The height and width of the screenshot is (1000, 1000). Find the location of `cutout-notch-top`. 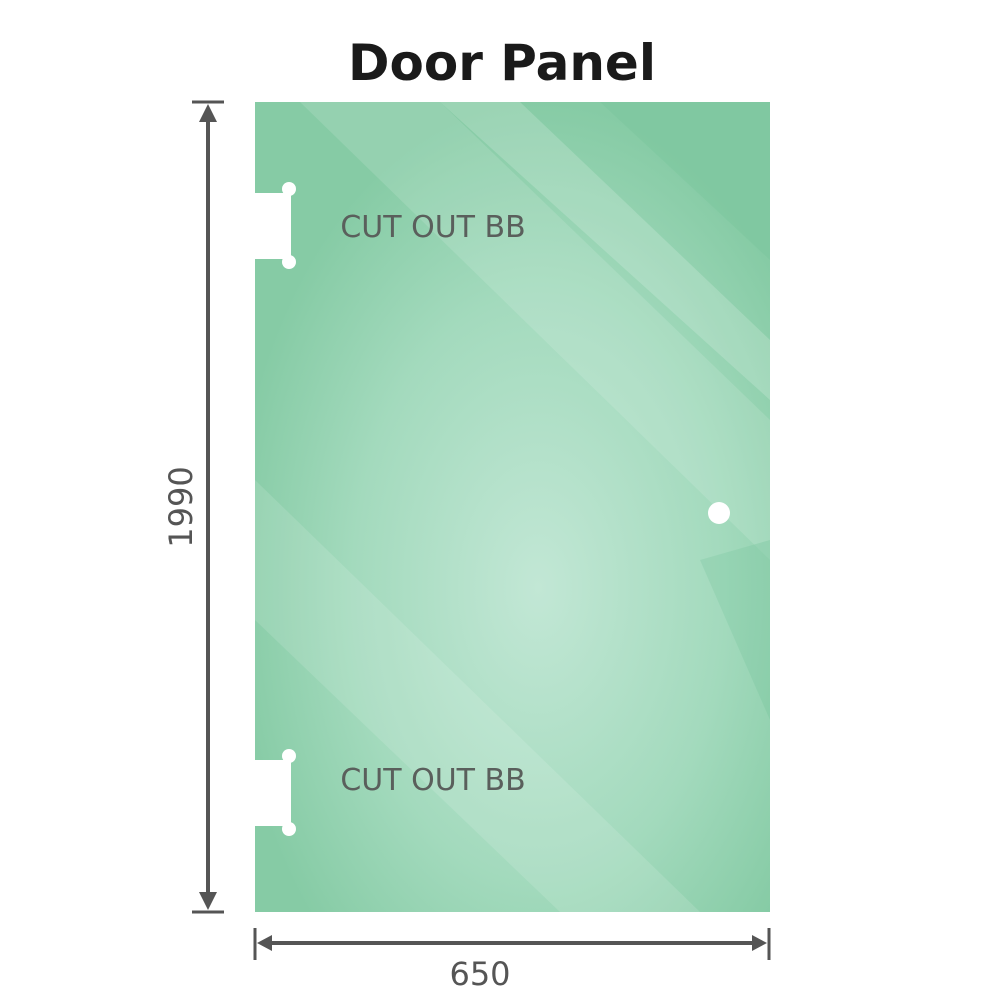

cutout-notch-top is located at coordinates (274, 225).